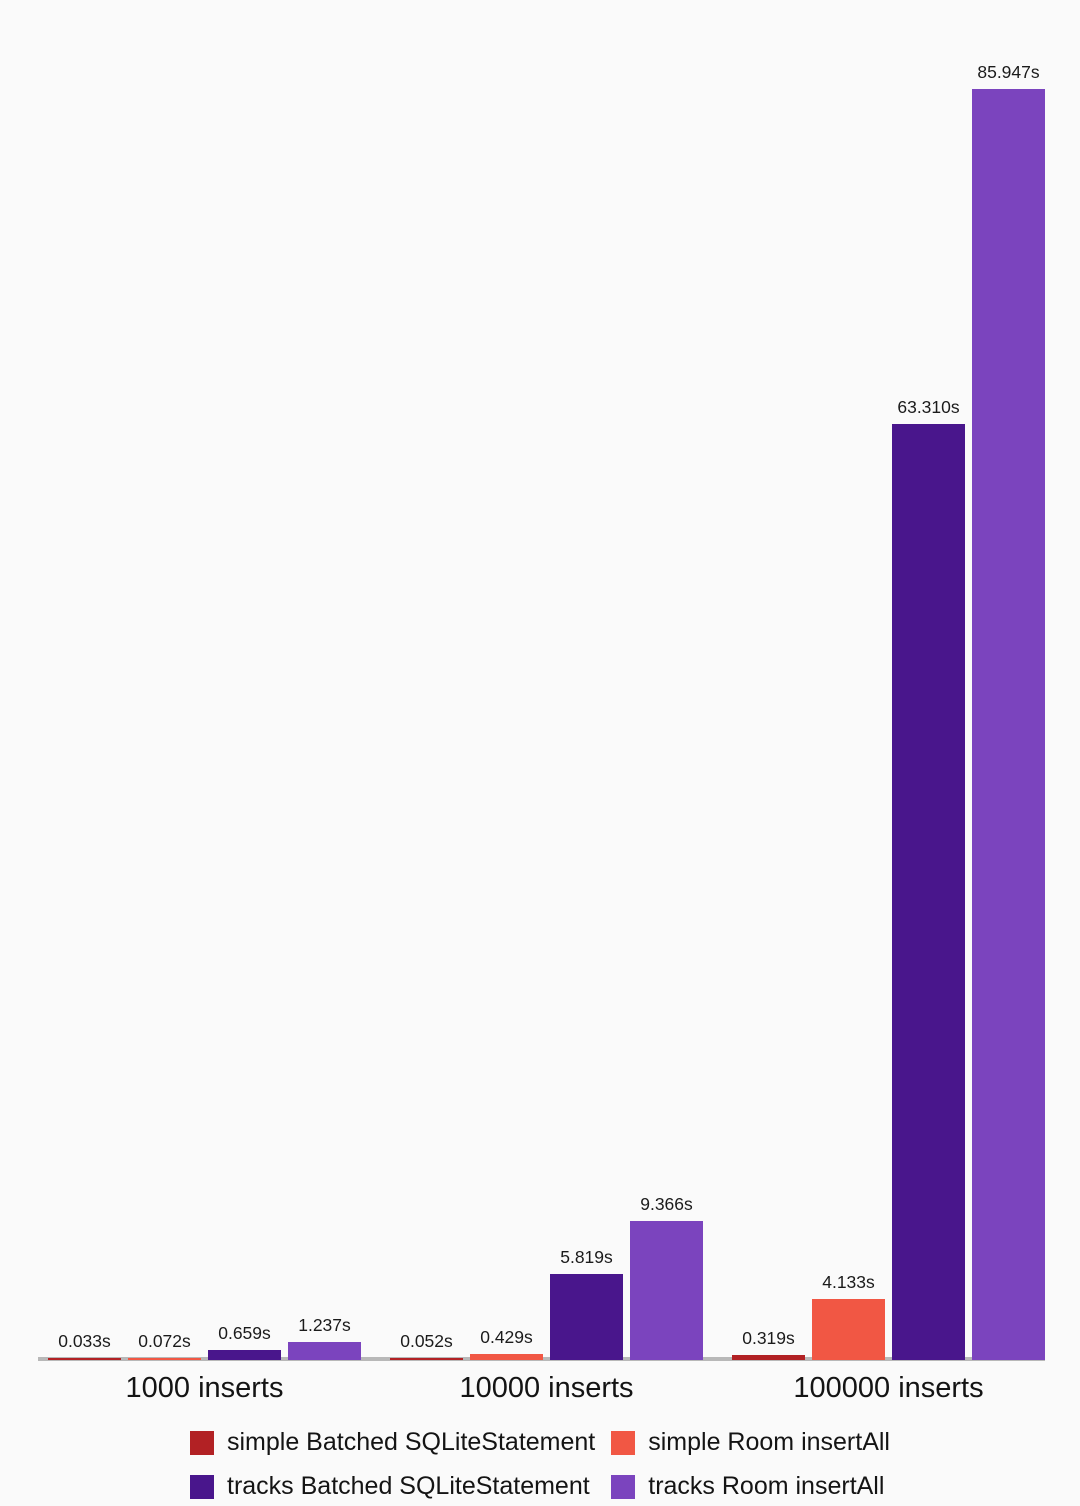 The image size is (1080, 1506). I want to click on bar-cell: 1.237s, so click(324, 1337).